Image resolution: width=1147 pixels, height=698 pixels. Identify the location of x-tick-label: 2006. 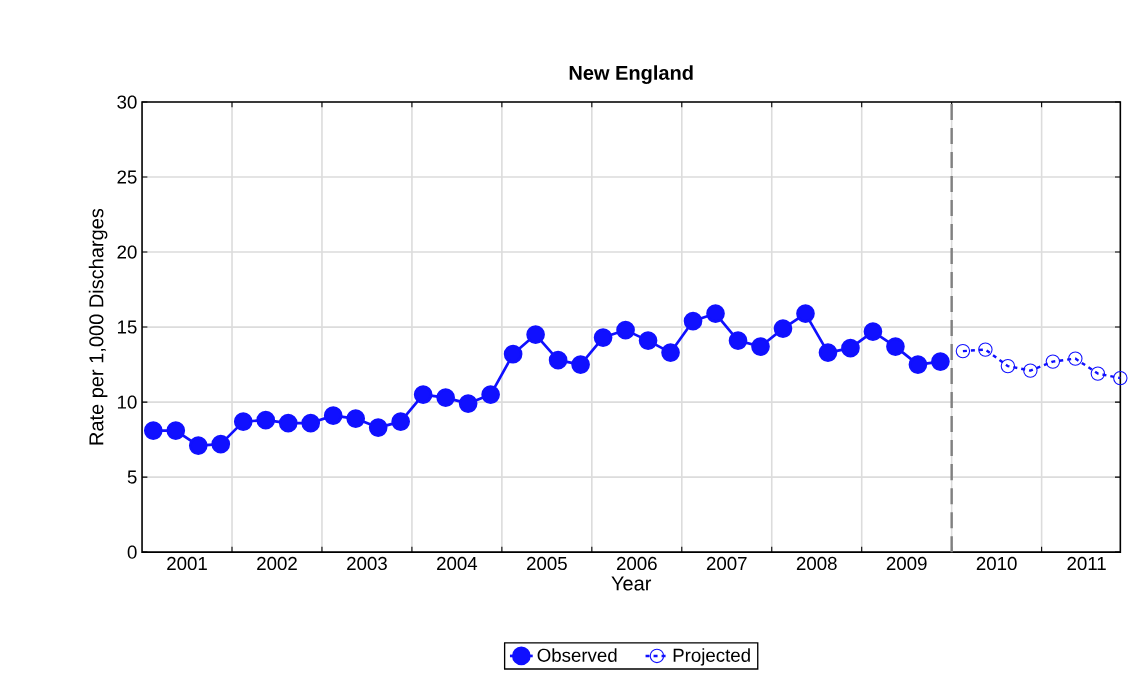
(636, 563).